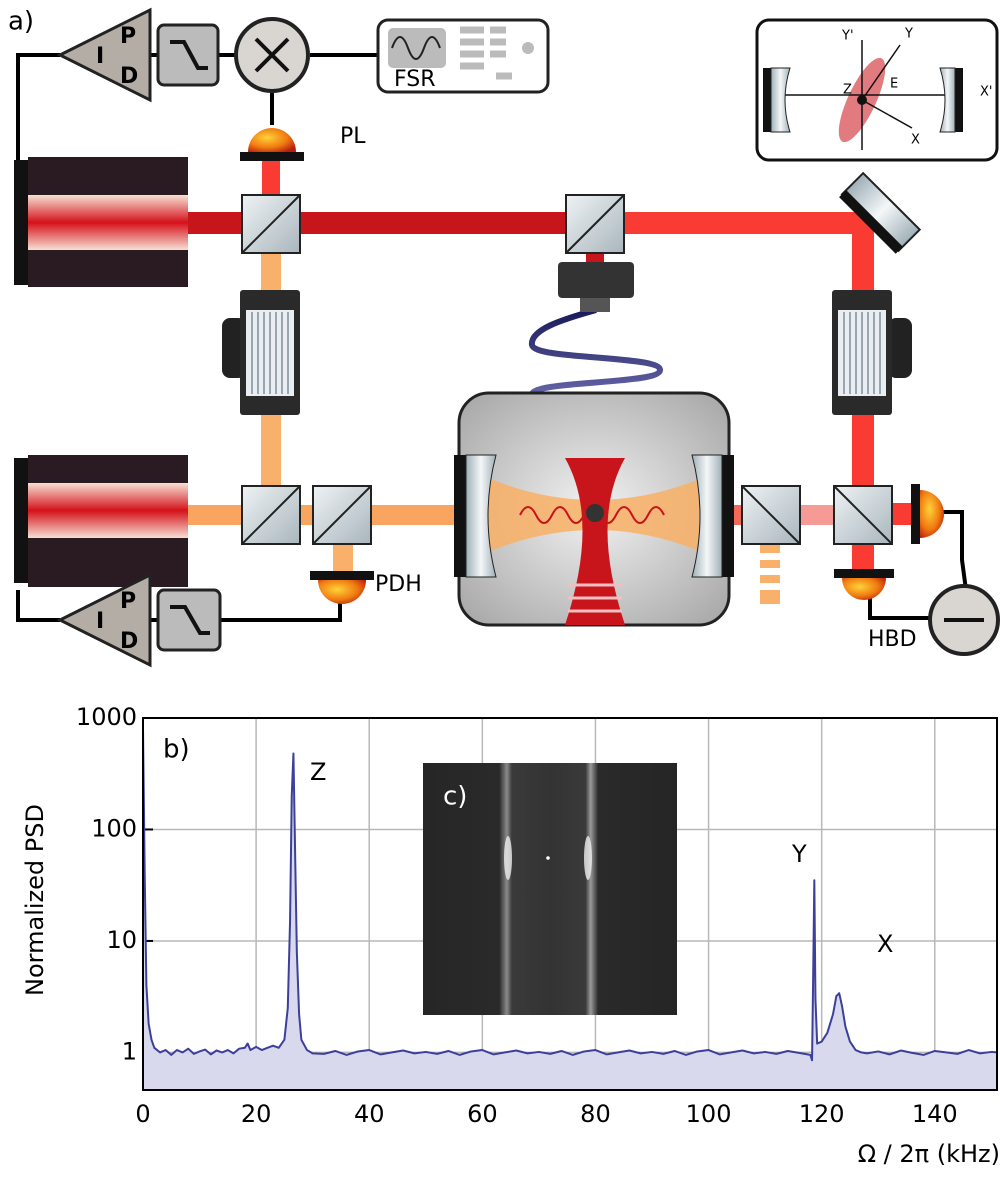  Describe the element at coordinates (35, 900) in the screenshot. I see `y-axis-title: Normalized PSD` at that location.